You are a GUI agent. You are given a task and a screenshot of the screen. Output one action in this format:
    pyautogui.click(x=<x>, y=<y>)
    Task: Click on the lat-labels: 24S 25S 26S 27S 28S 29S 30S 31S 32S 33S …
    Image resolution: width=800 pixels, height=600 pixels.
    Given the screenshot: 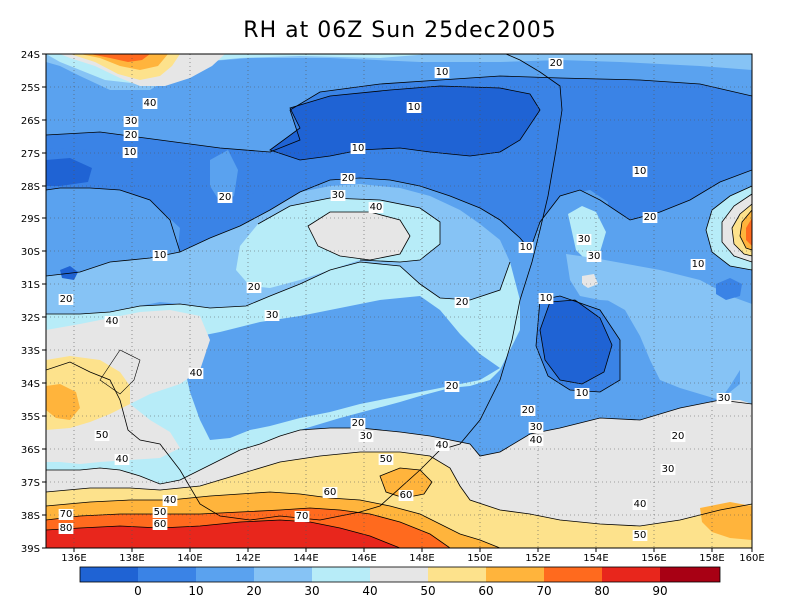 What is the action you would take?
    pyautogui.click(x=30, y=302)
    